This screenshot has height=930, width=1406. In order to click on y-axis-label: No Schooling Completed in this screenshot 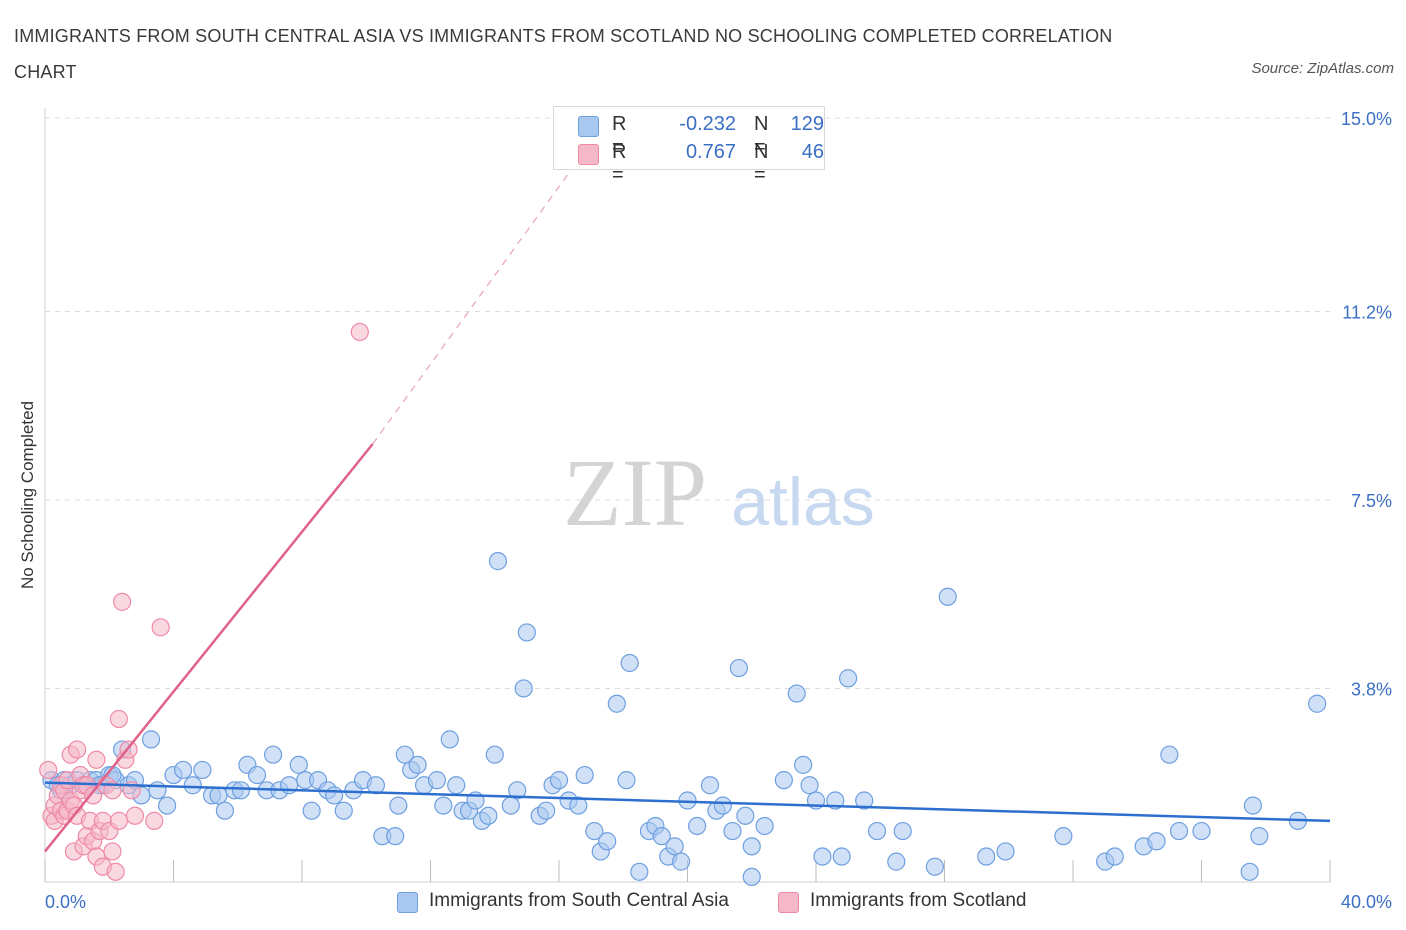, I will do `click(27, 495)`.